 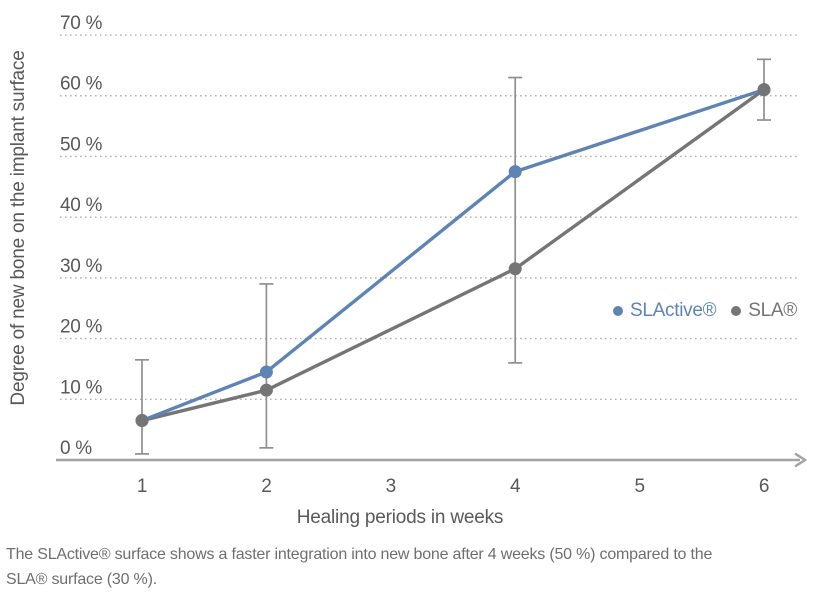 I want to click on y-tick-label: 60 %, so click(x=81, y=84).